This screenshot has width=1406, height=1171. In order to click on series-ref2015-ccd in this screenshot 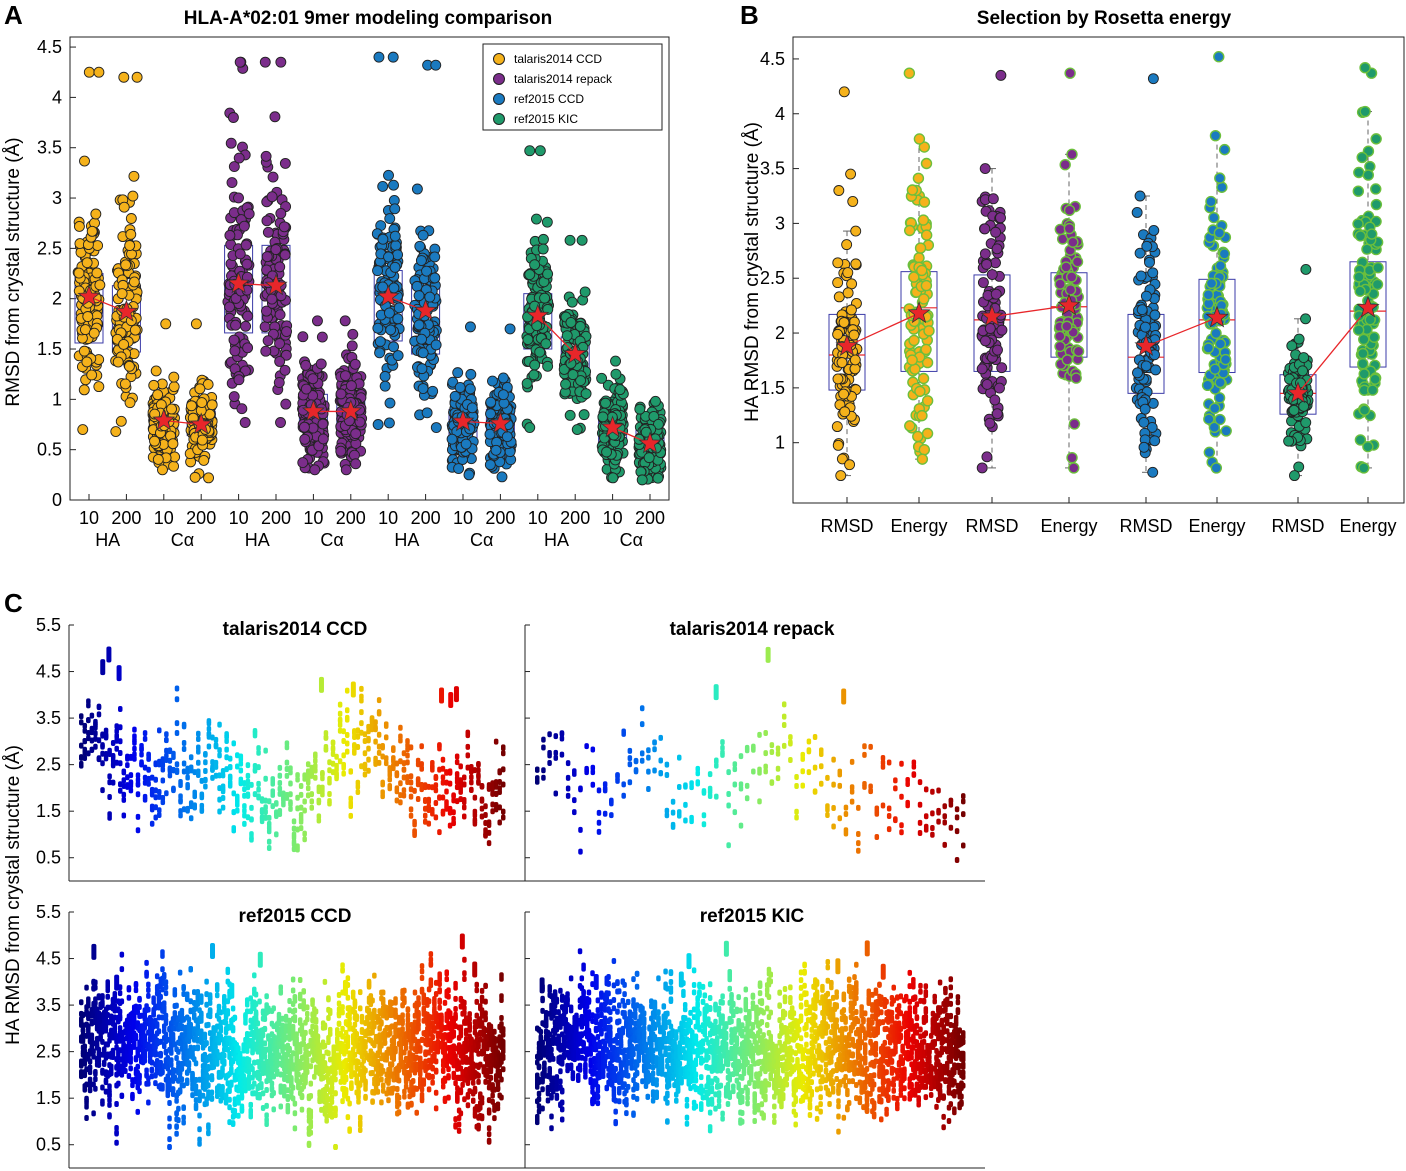, I will do `click(1181, 264)`.